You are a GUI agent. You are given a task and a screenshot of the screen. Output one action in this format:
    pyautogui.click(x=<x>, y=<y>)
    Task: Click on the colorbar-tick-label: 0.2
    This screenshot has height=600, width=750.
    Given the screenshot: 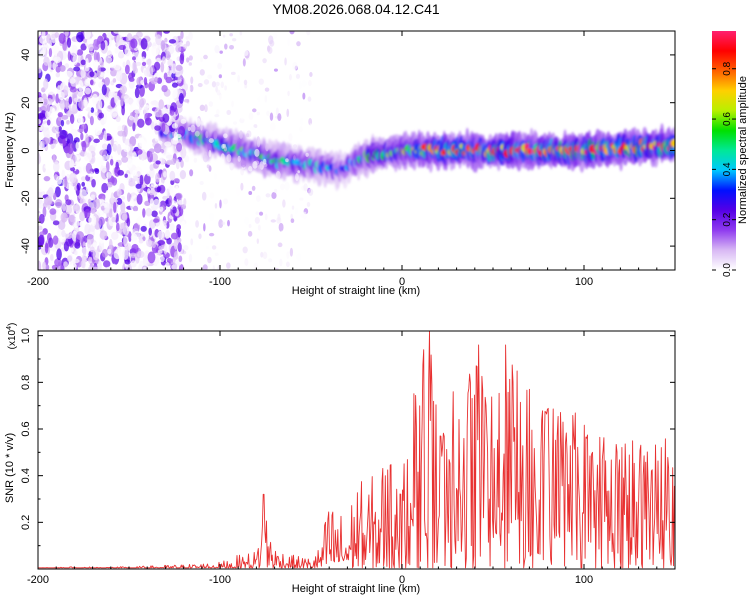 What is the action you would take?
    pyautogui.click(x=727, y=219)
    